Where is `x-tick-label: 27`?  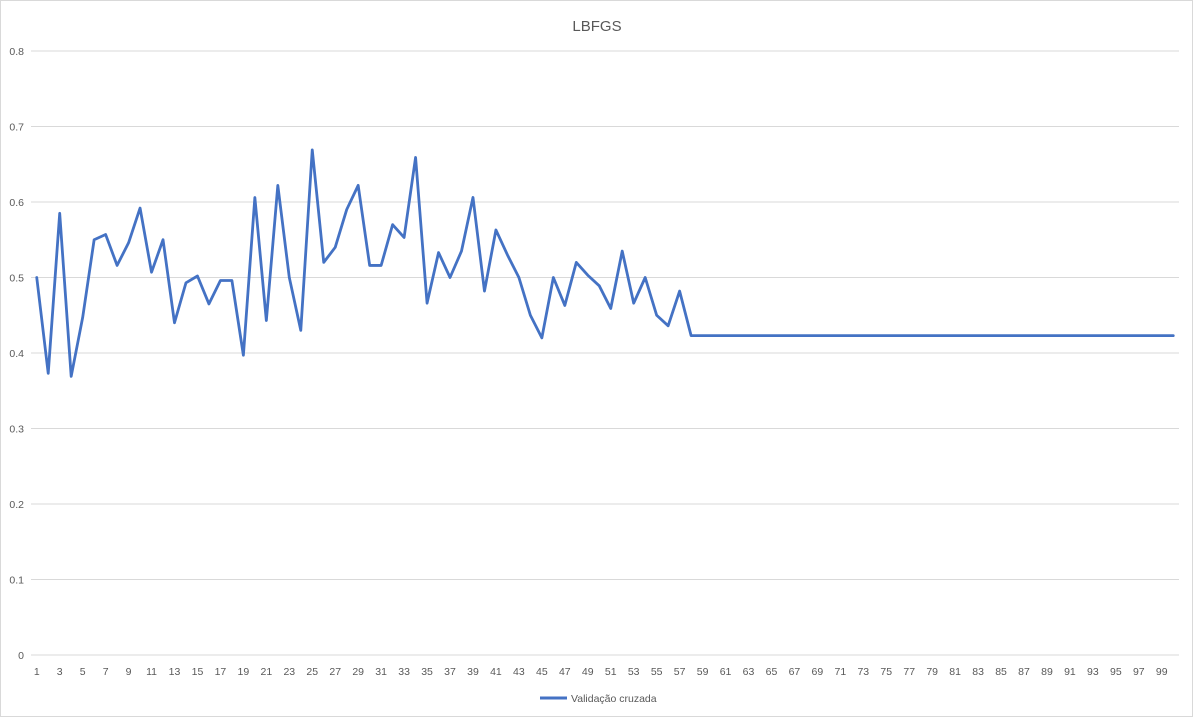 x-tick-label: 27 is located at coordinates (335, 672).